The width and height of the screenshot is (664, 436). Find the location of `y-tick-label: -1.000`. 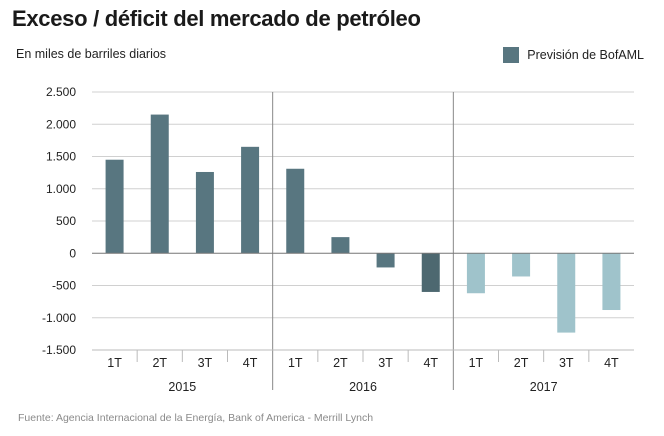

y-tick-label: -1.000 is located at coordinates (59, 318).